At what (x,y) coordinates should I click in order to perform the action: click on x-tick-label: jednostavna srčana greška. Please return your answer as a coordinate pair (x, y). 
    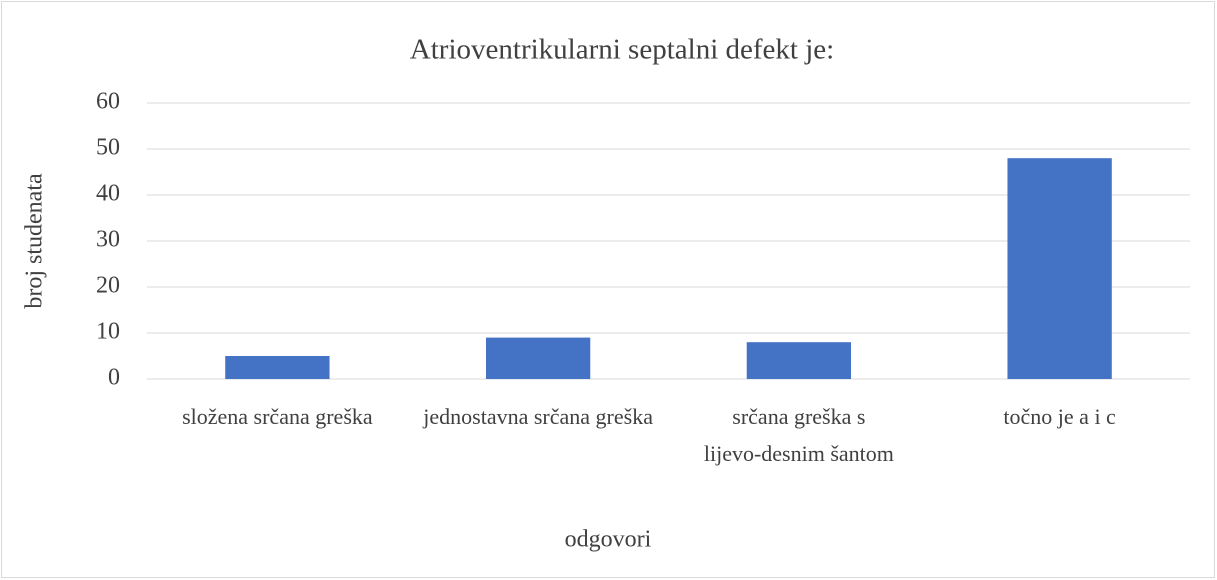
    Looking at the image, I should click on (537, 416).